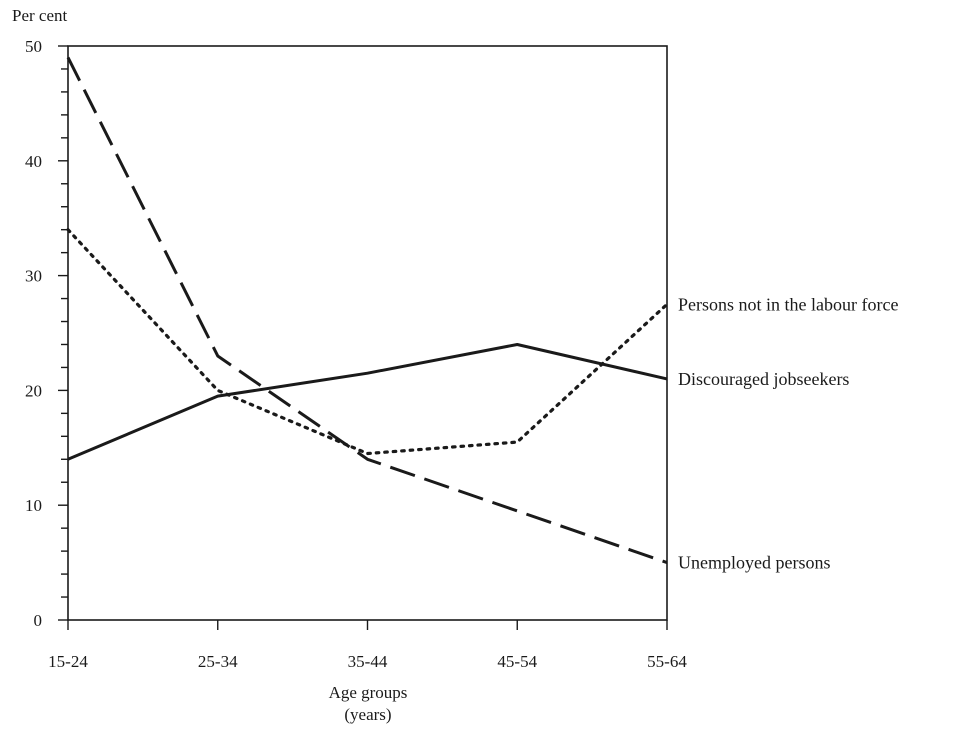 The height and width of the screenshot is (731, 965). Describe the element at coordinates (46, 333) in the screenshot. I see `y-axis: 0 10 20 30 40 50` at that location.